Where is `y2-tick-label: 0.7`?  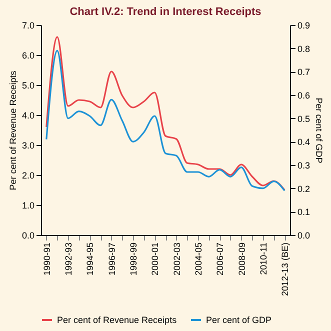
y2-tick-label: 0.7 is located at coordinates (304, 72).